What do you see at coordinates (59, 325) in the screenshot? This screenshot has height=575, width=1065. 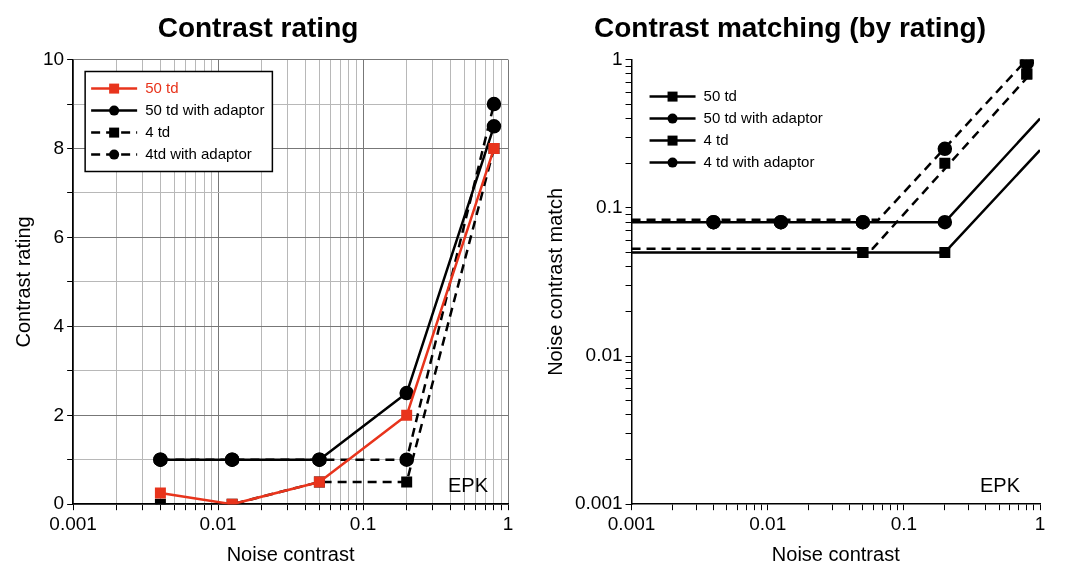 I see `y-tick-label: 4` at bounding box center [59, 325].